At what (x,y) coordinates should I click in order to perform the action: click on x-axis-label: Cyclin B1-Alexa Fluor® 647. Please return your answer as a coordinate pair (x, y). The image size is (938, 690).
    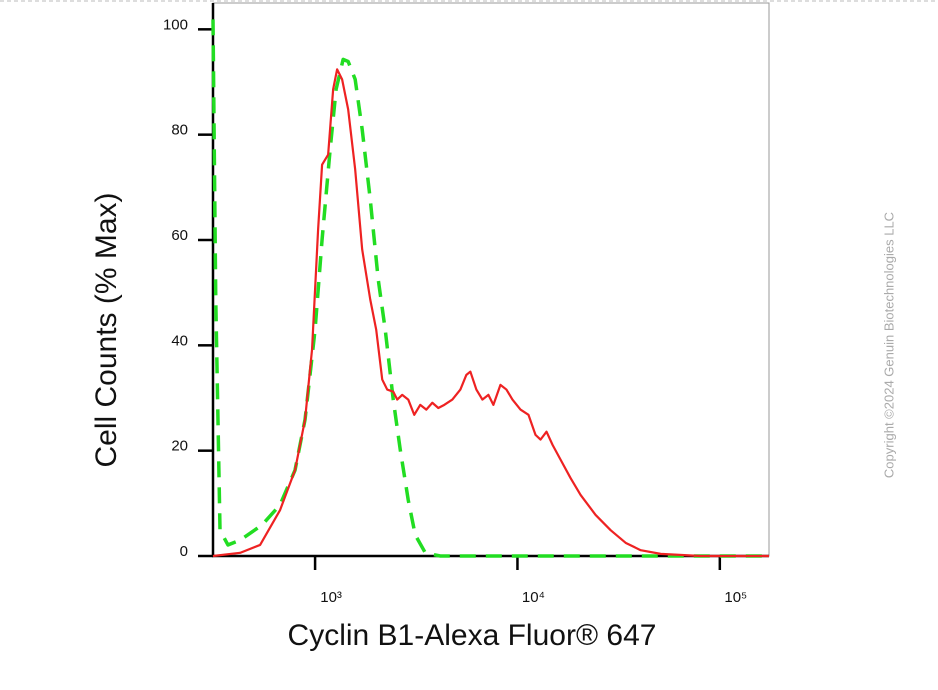
    Looking at the image, I should click on (472, 635).